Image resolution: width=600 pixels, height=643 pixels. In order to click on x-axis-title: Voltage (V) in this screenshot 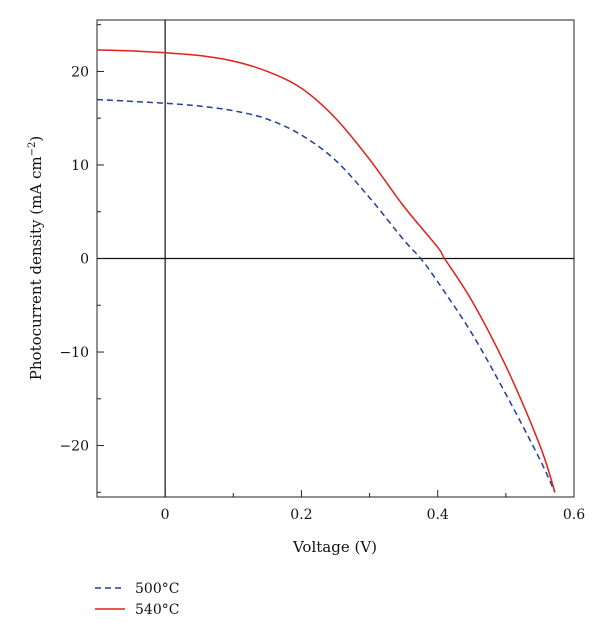, I will do `click(334, 547)`.